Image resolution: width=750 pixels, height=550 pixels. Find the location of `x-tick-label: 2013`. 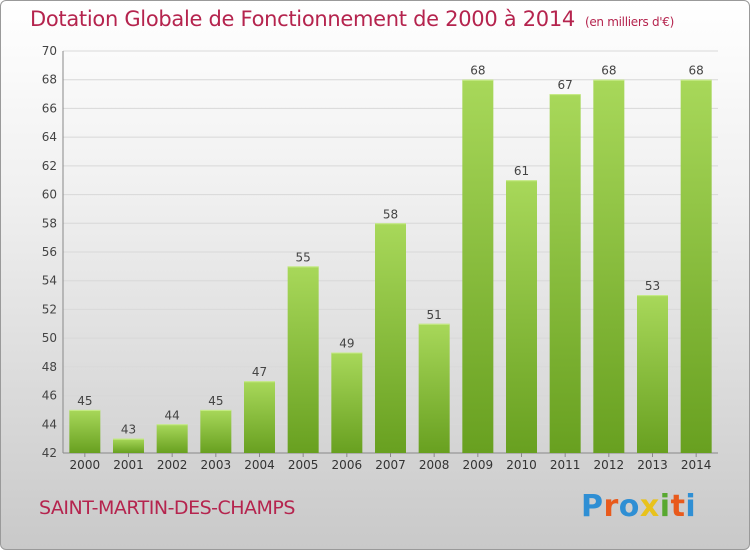

x-tick-label: 2013 is located at coordinates (652, 465).